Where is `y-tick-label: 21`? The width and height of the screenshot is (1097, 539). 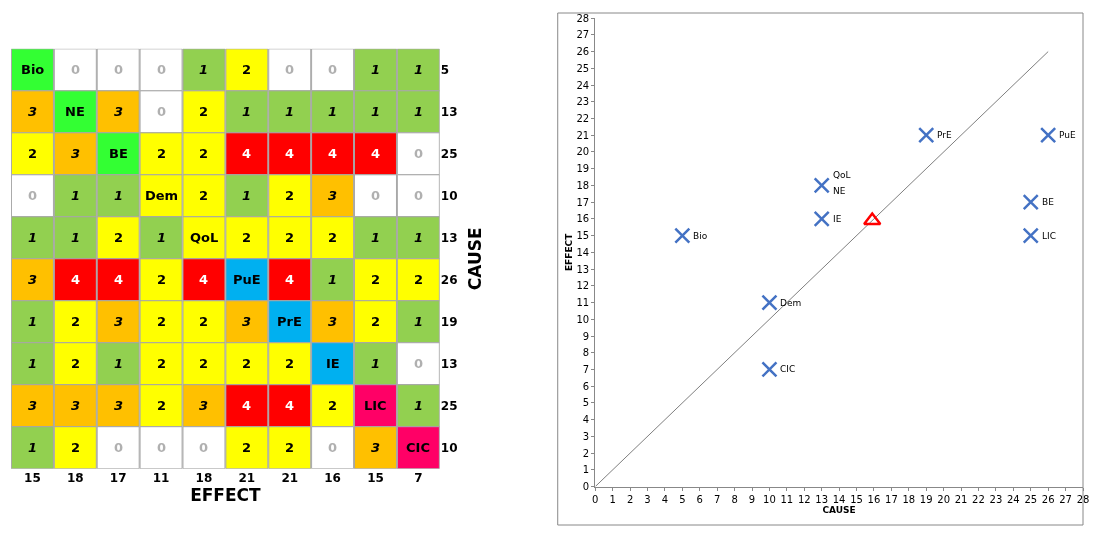
y-tick-label: 21 is located at coordinates (583, 135).